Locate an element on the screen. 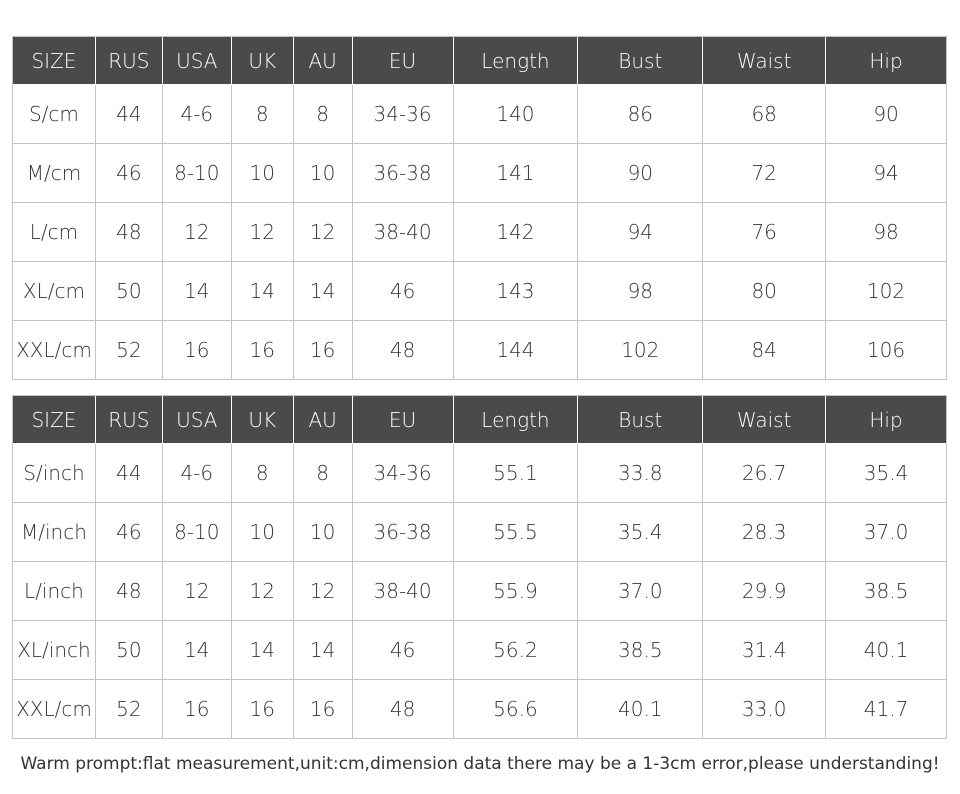 The width and height of the screenshot is (960, 794). header-cell: SIZE is located at coordinates (54, 420).